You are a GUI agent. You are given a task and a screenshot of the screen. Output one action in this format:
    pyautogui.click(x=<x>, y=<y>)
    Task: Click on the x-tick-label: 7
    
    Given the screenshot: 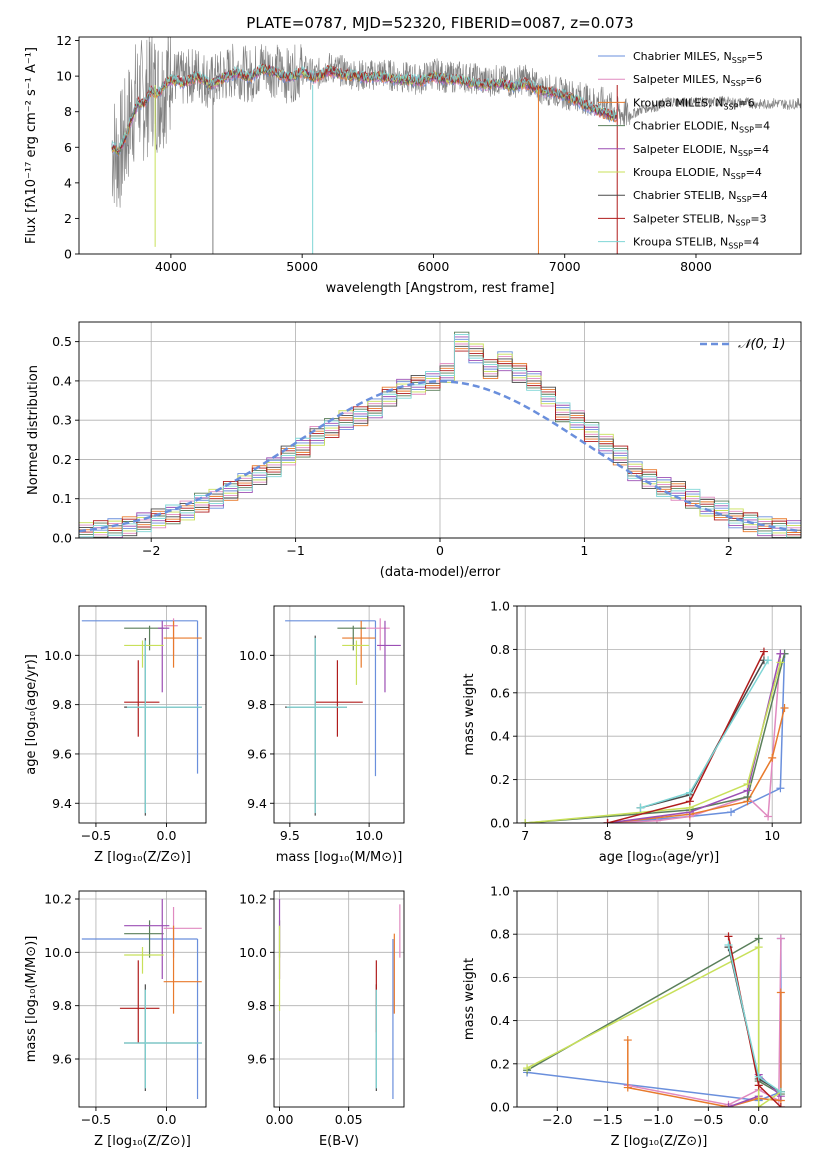 What is the action you would take?
    pyautogui.click(x=525, y=835)
    